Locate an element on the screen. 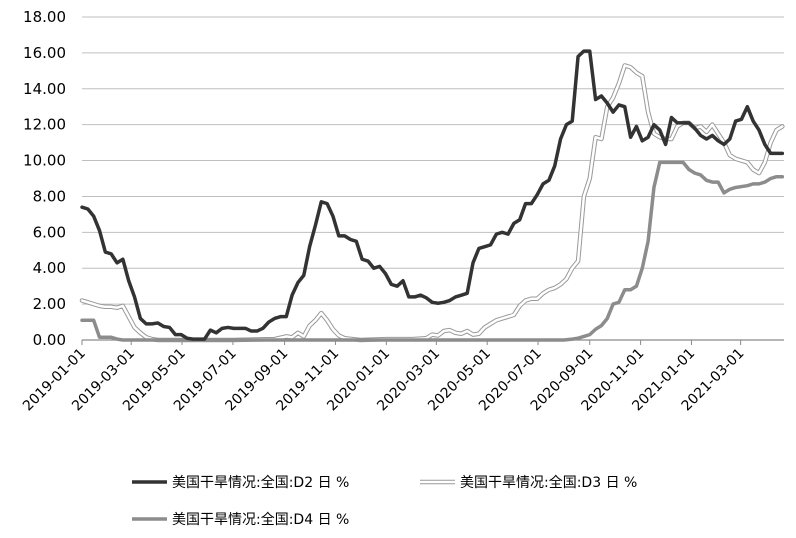  y-tick-label: 8.00 is located at coordinates (49, 196).